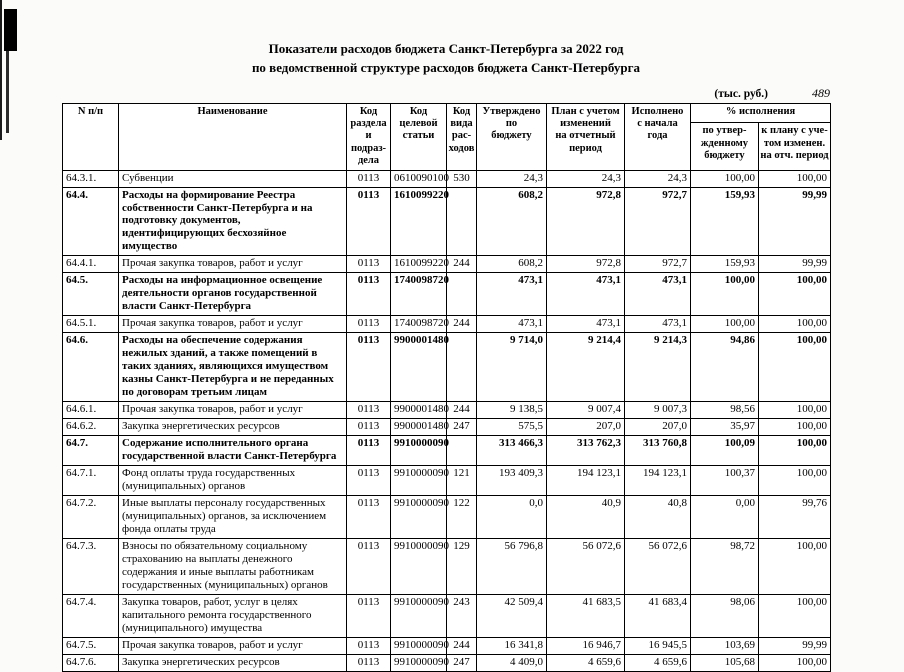 This screenshot has height=672, width=904. I want to click on cell-executed: 194 123,1, so click(657, 480).